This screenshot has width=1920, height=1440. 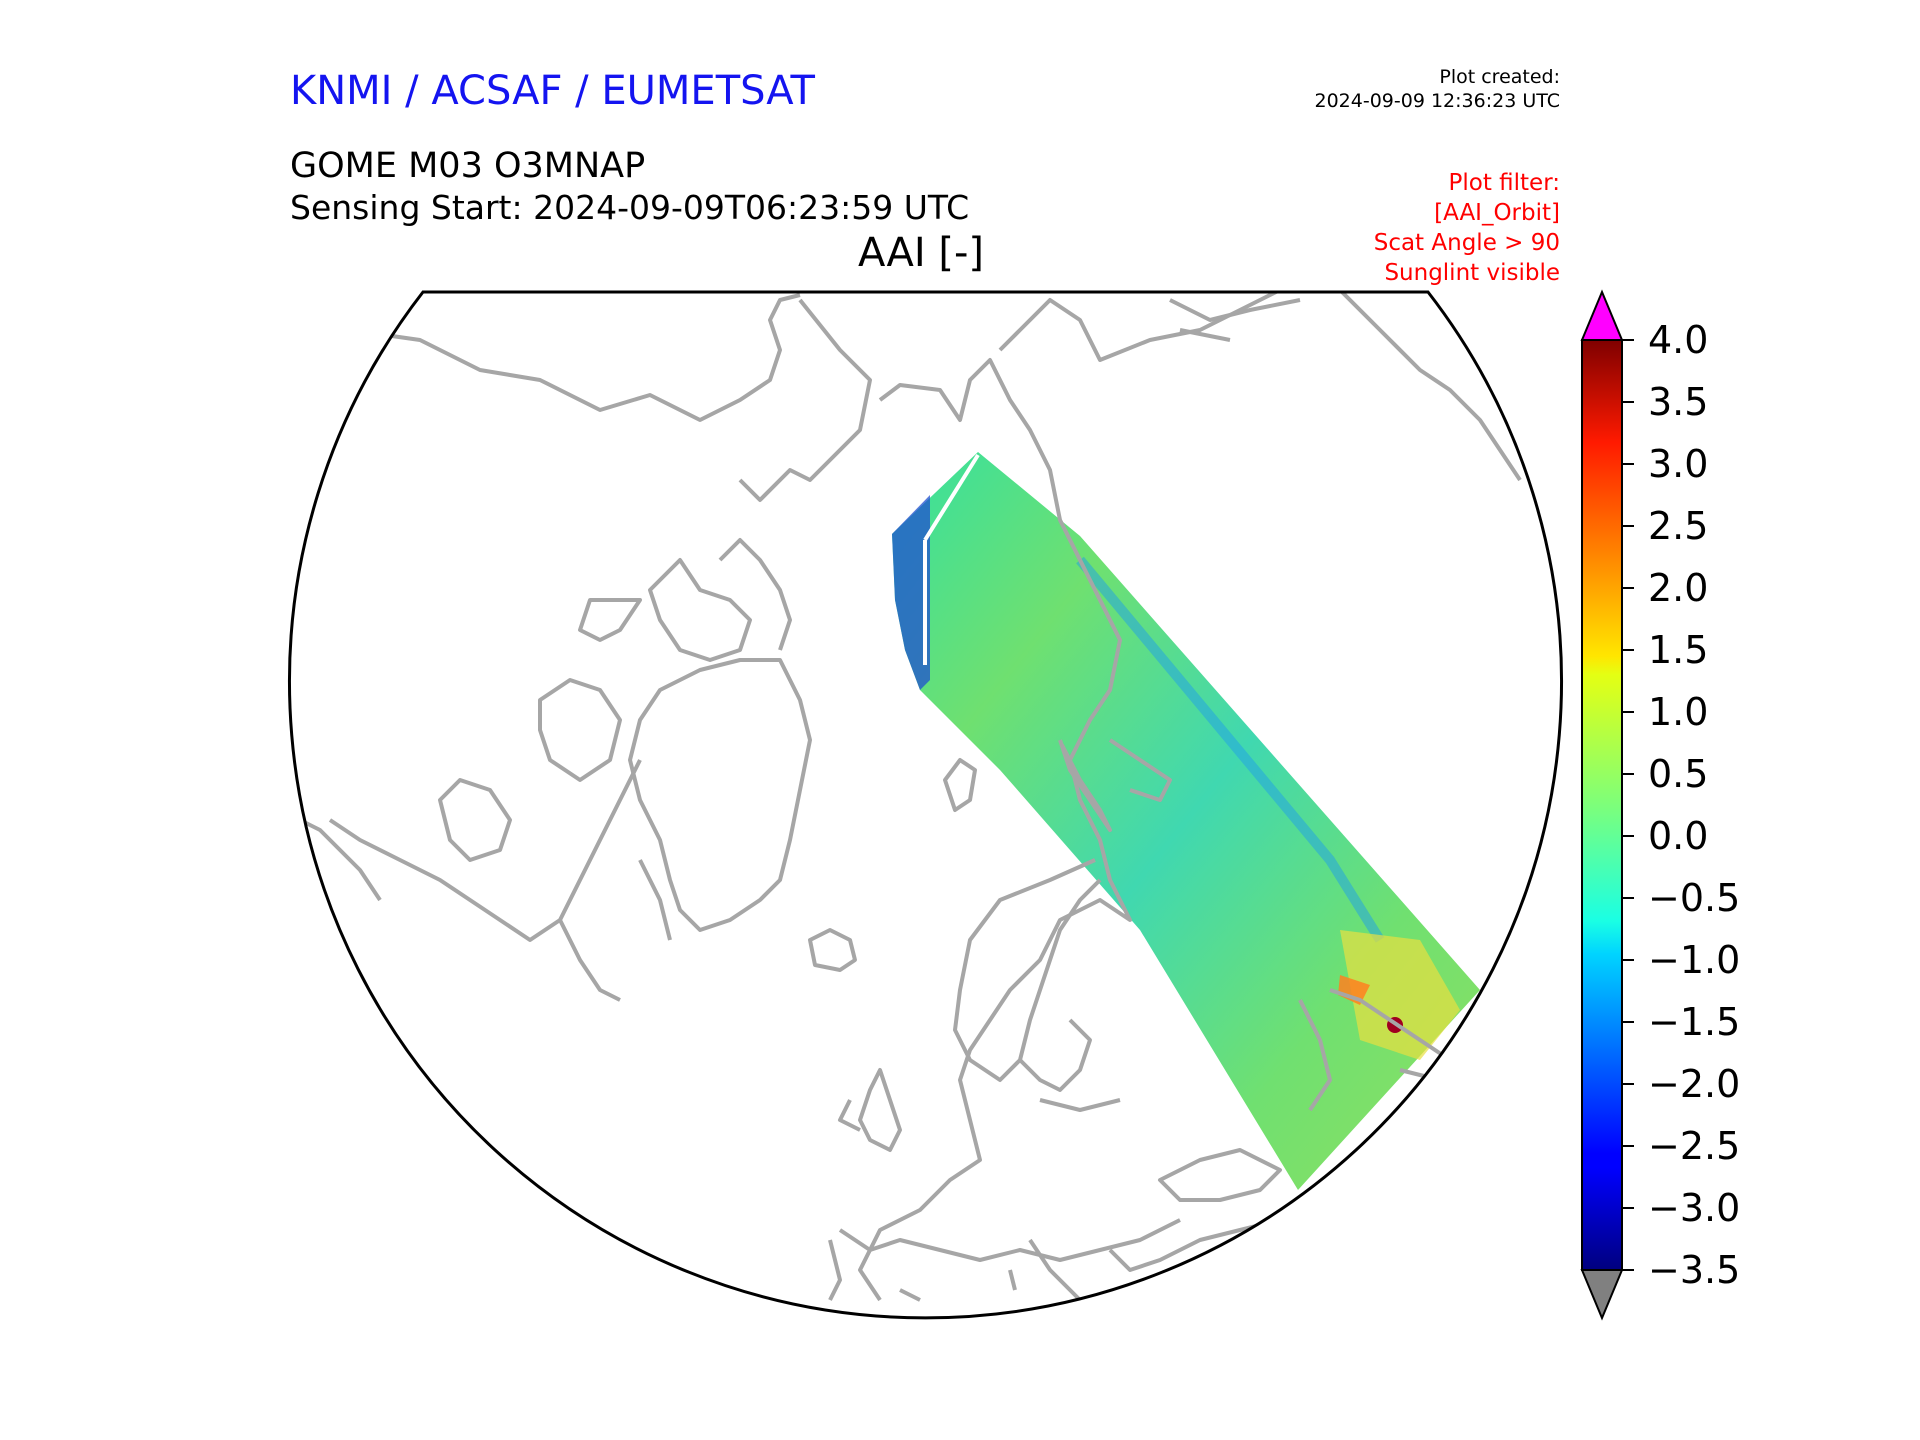 I want to click on coast-novaya-zemlya, so click(x=1085, y=785).